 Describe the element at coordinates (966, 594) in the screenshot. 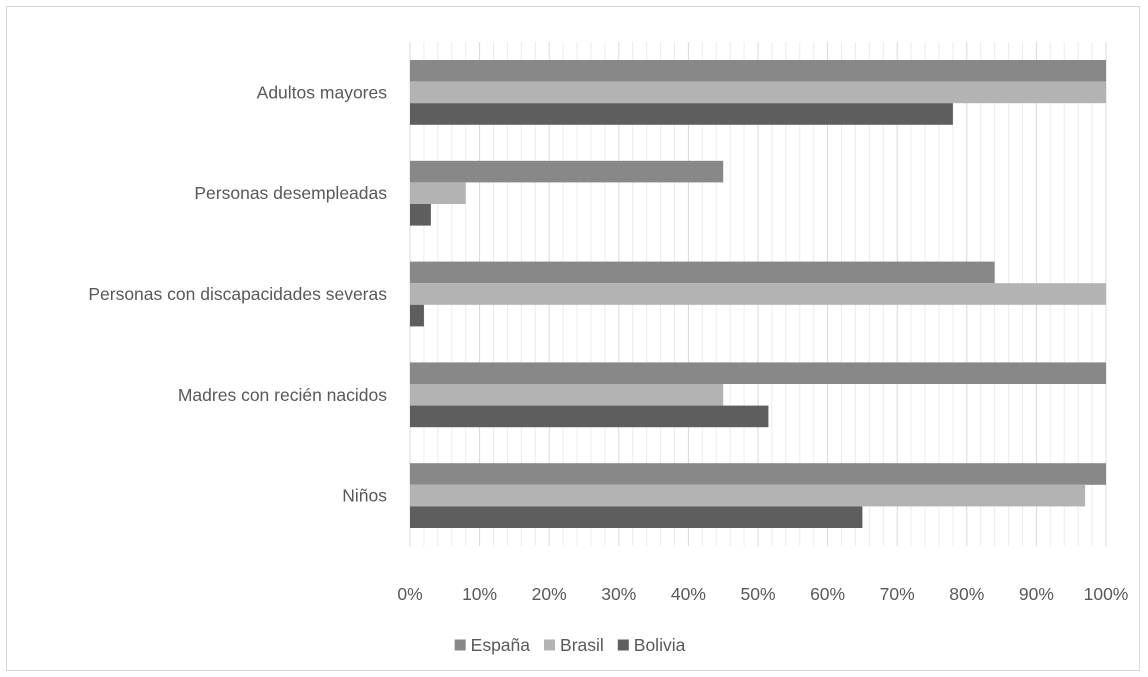

I see `x-tick-label: 80%` at that location.